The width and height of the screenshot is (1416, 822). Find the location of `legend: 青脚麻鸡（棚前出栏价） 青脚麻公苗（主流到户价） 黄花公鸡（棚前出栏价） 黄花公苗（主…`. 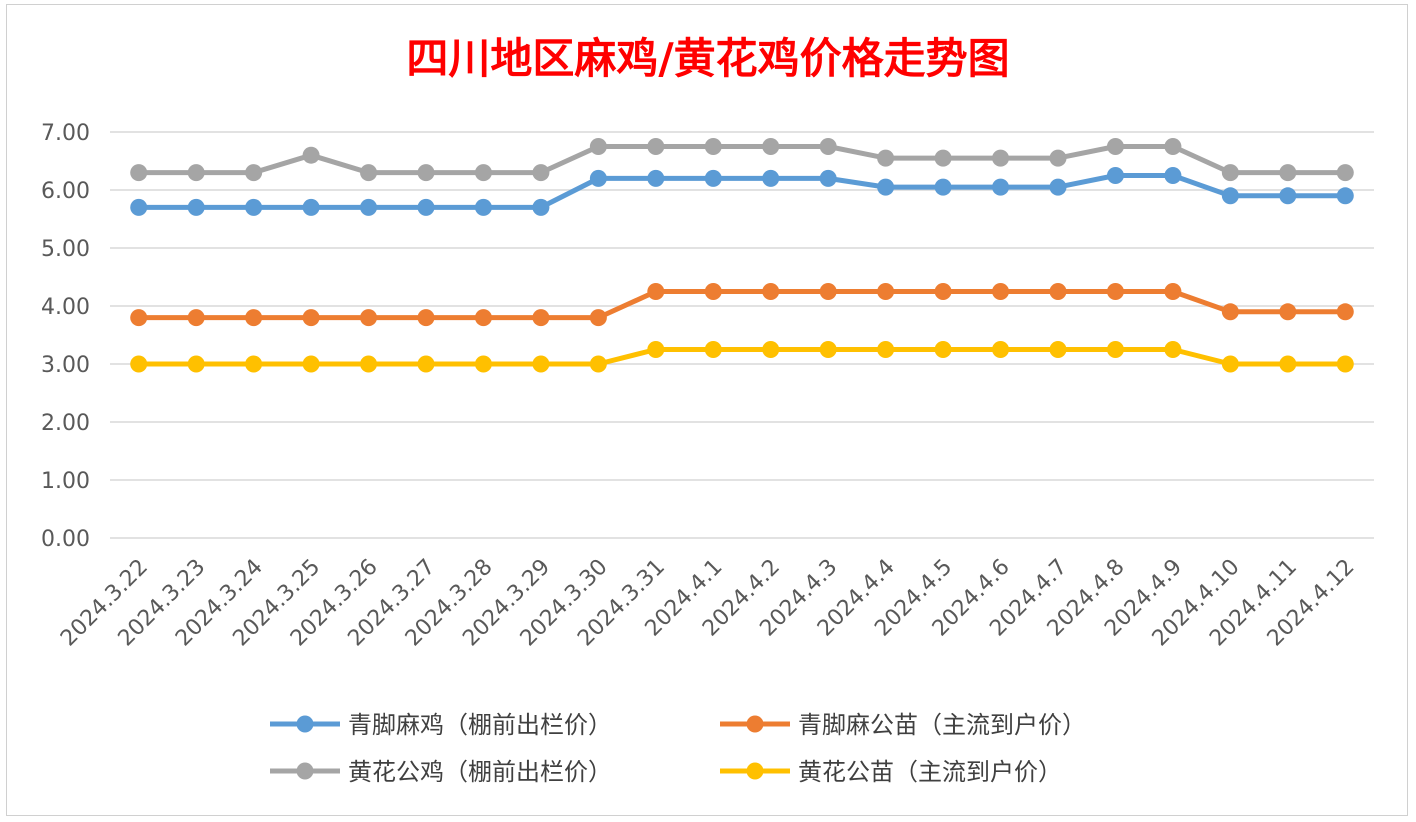

legend: 青脚麻鸡（棚前出栏价） 青脚麻公苗（主流到户价） 黄花公鸡（棚前出栏价） 黄花公苗（主… is located at coordinates (678, 748).